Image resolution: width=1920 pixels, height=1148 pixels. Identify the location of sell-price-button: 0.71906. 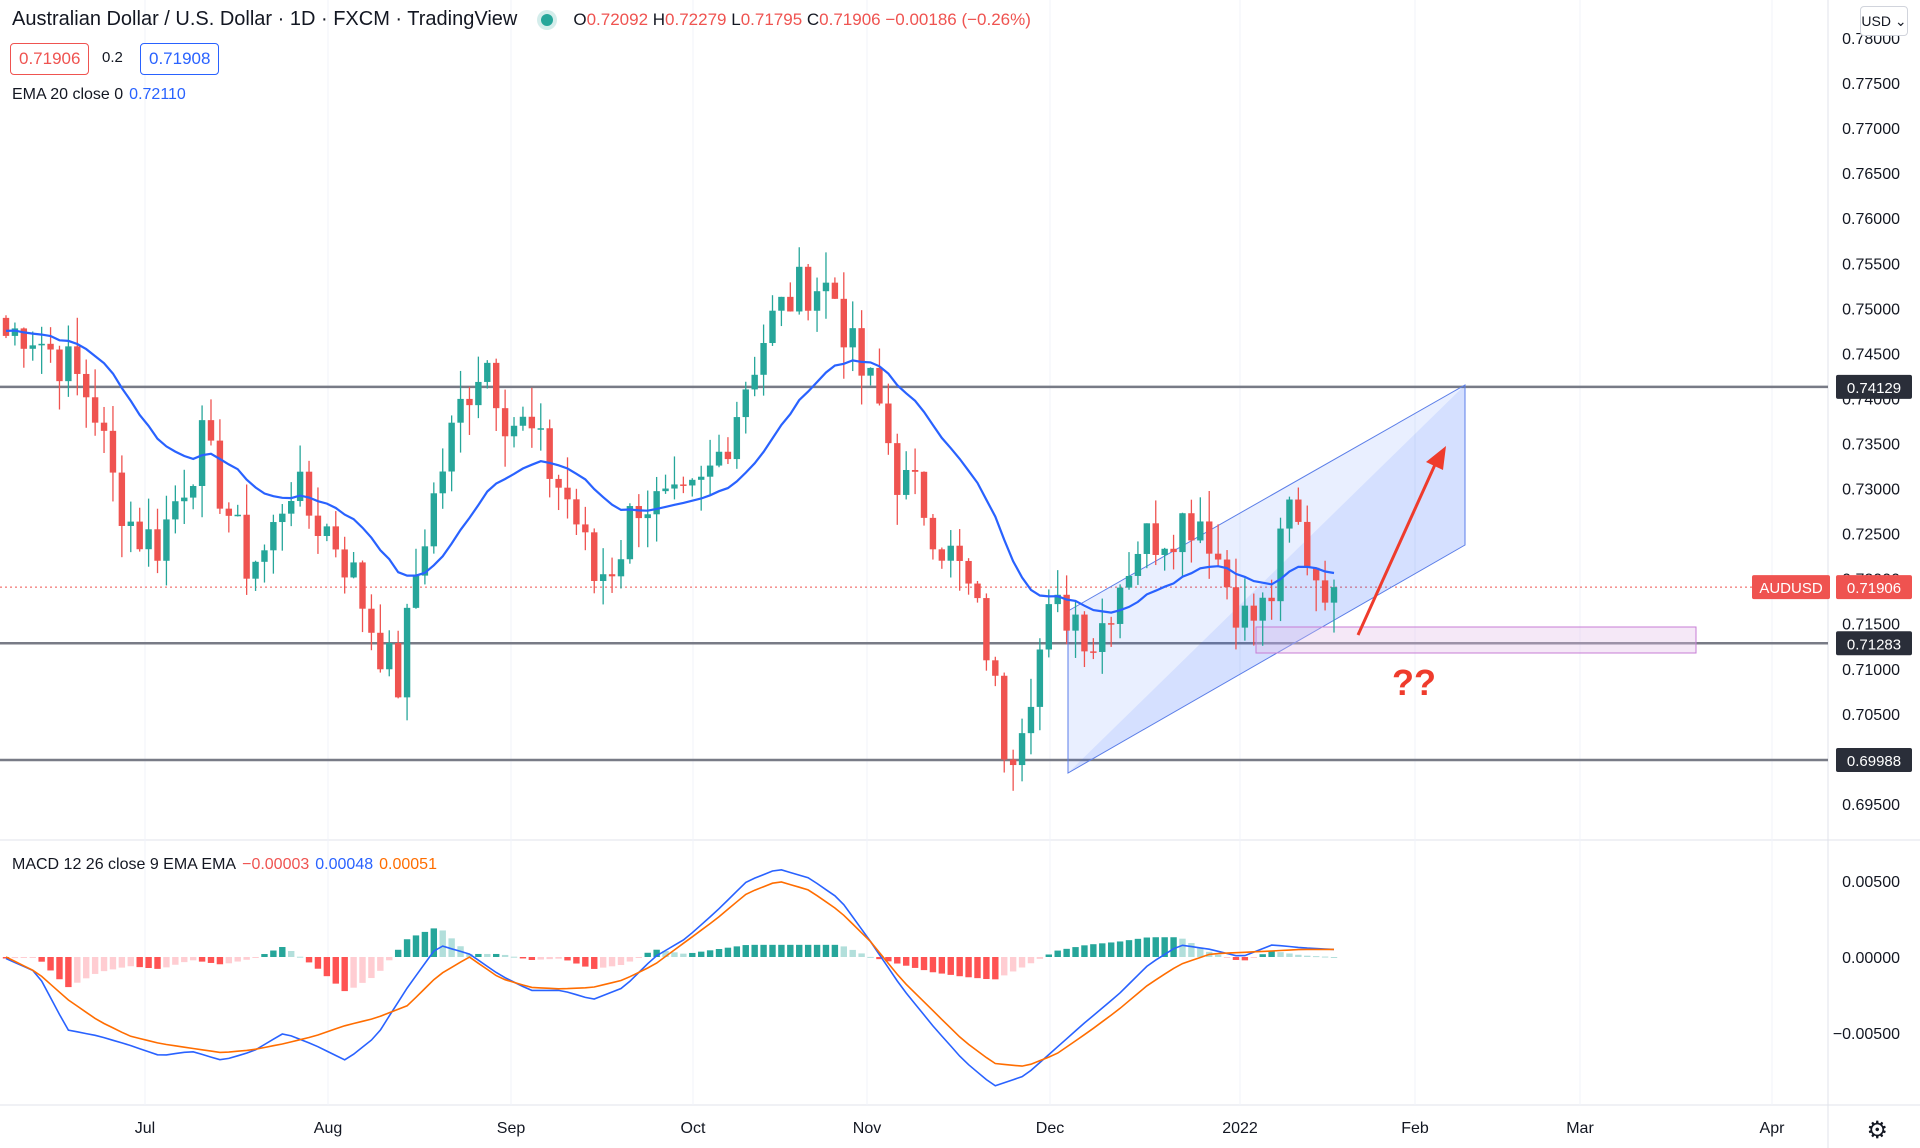
(50, 59).